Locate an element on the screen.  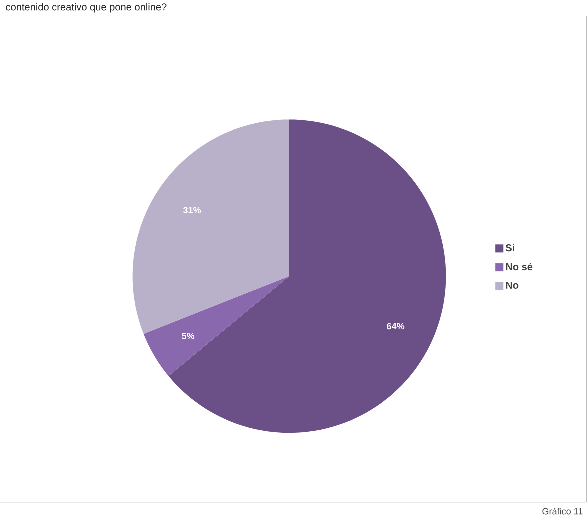
legend-label: No is located at coordinates (512, 286).